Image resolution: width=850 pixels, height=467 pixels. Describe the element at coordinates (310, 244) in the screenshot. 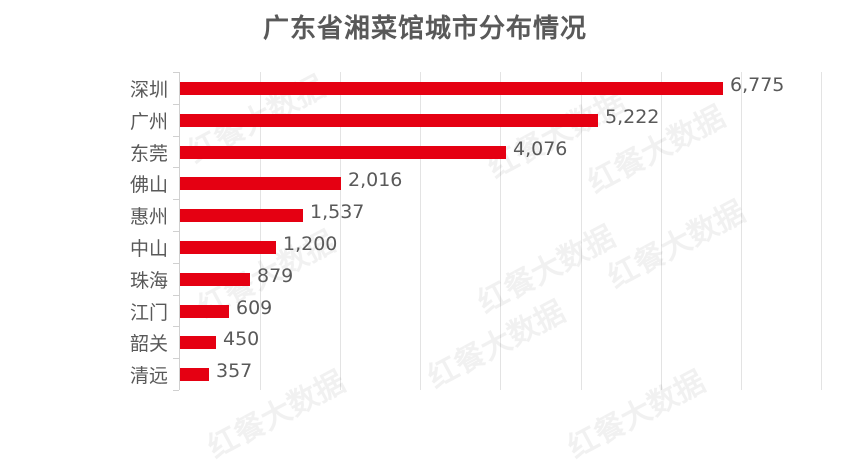

I see `value-label: 1,200` at that location.